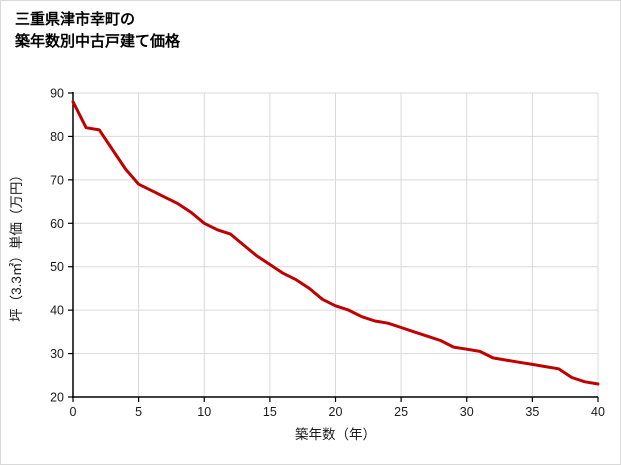 The image size is (621, 465). Describe the element at coordinates (401, 412) in the screenshot. I see `x-tick-label: 25` at that location.